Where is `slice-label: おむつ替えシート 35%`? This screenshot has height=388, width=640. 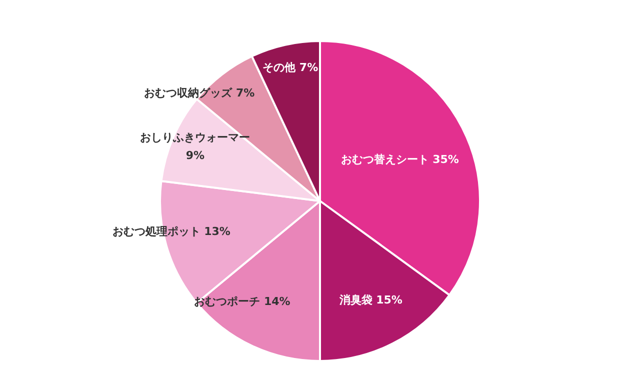
slice-label: おむつ替えシート 35% is located at coordinates (399, 159).